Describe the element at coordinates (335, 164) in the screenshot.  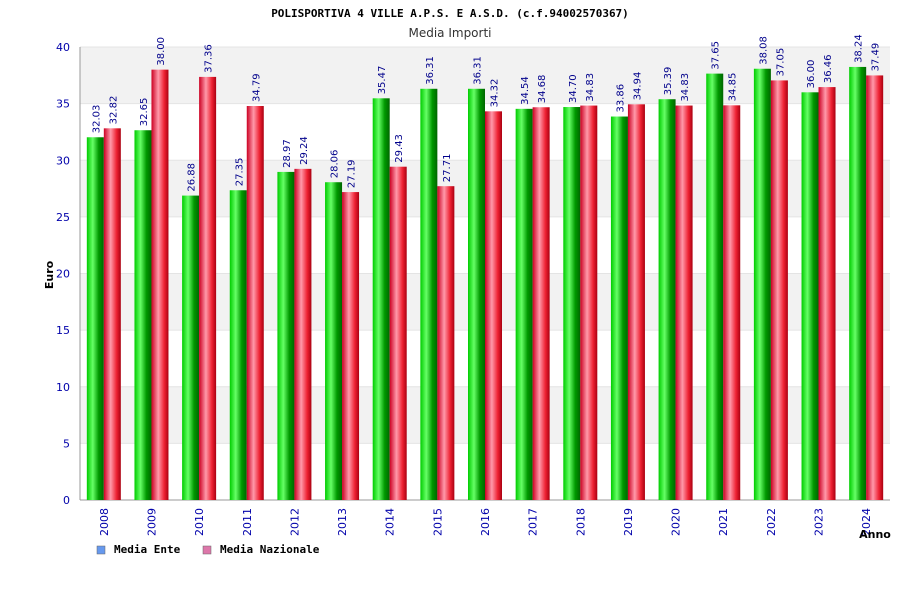
I see `data-label: 28.06` at that location.